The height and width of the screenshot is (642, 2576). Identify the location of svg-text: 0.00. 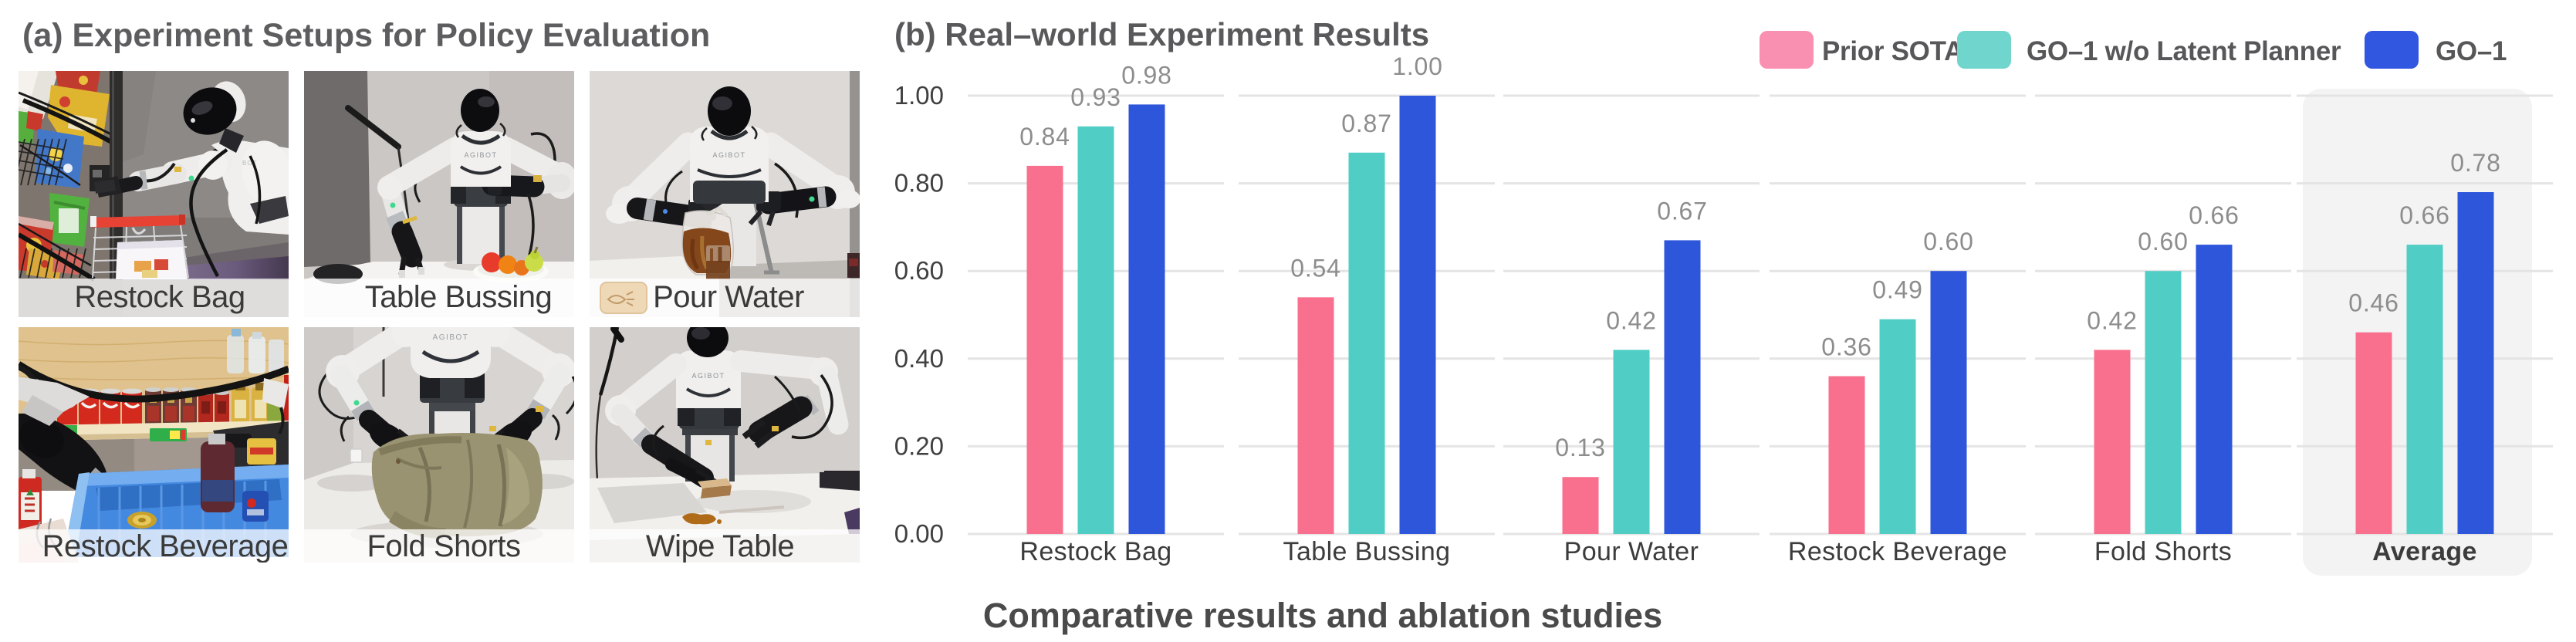
(919, 533).